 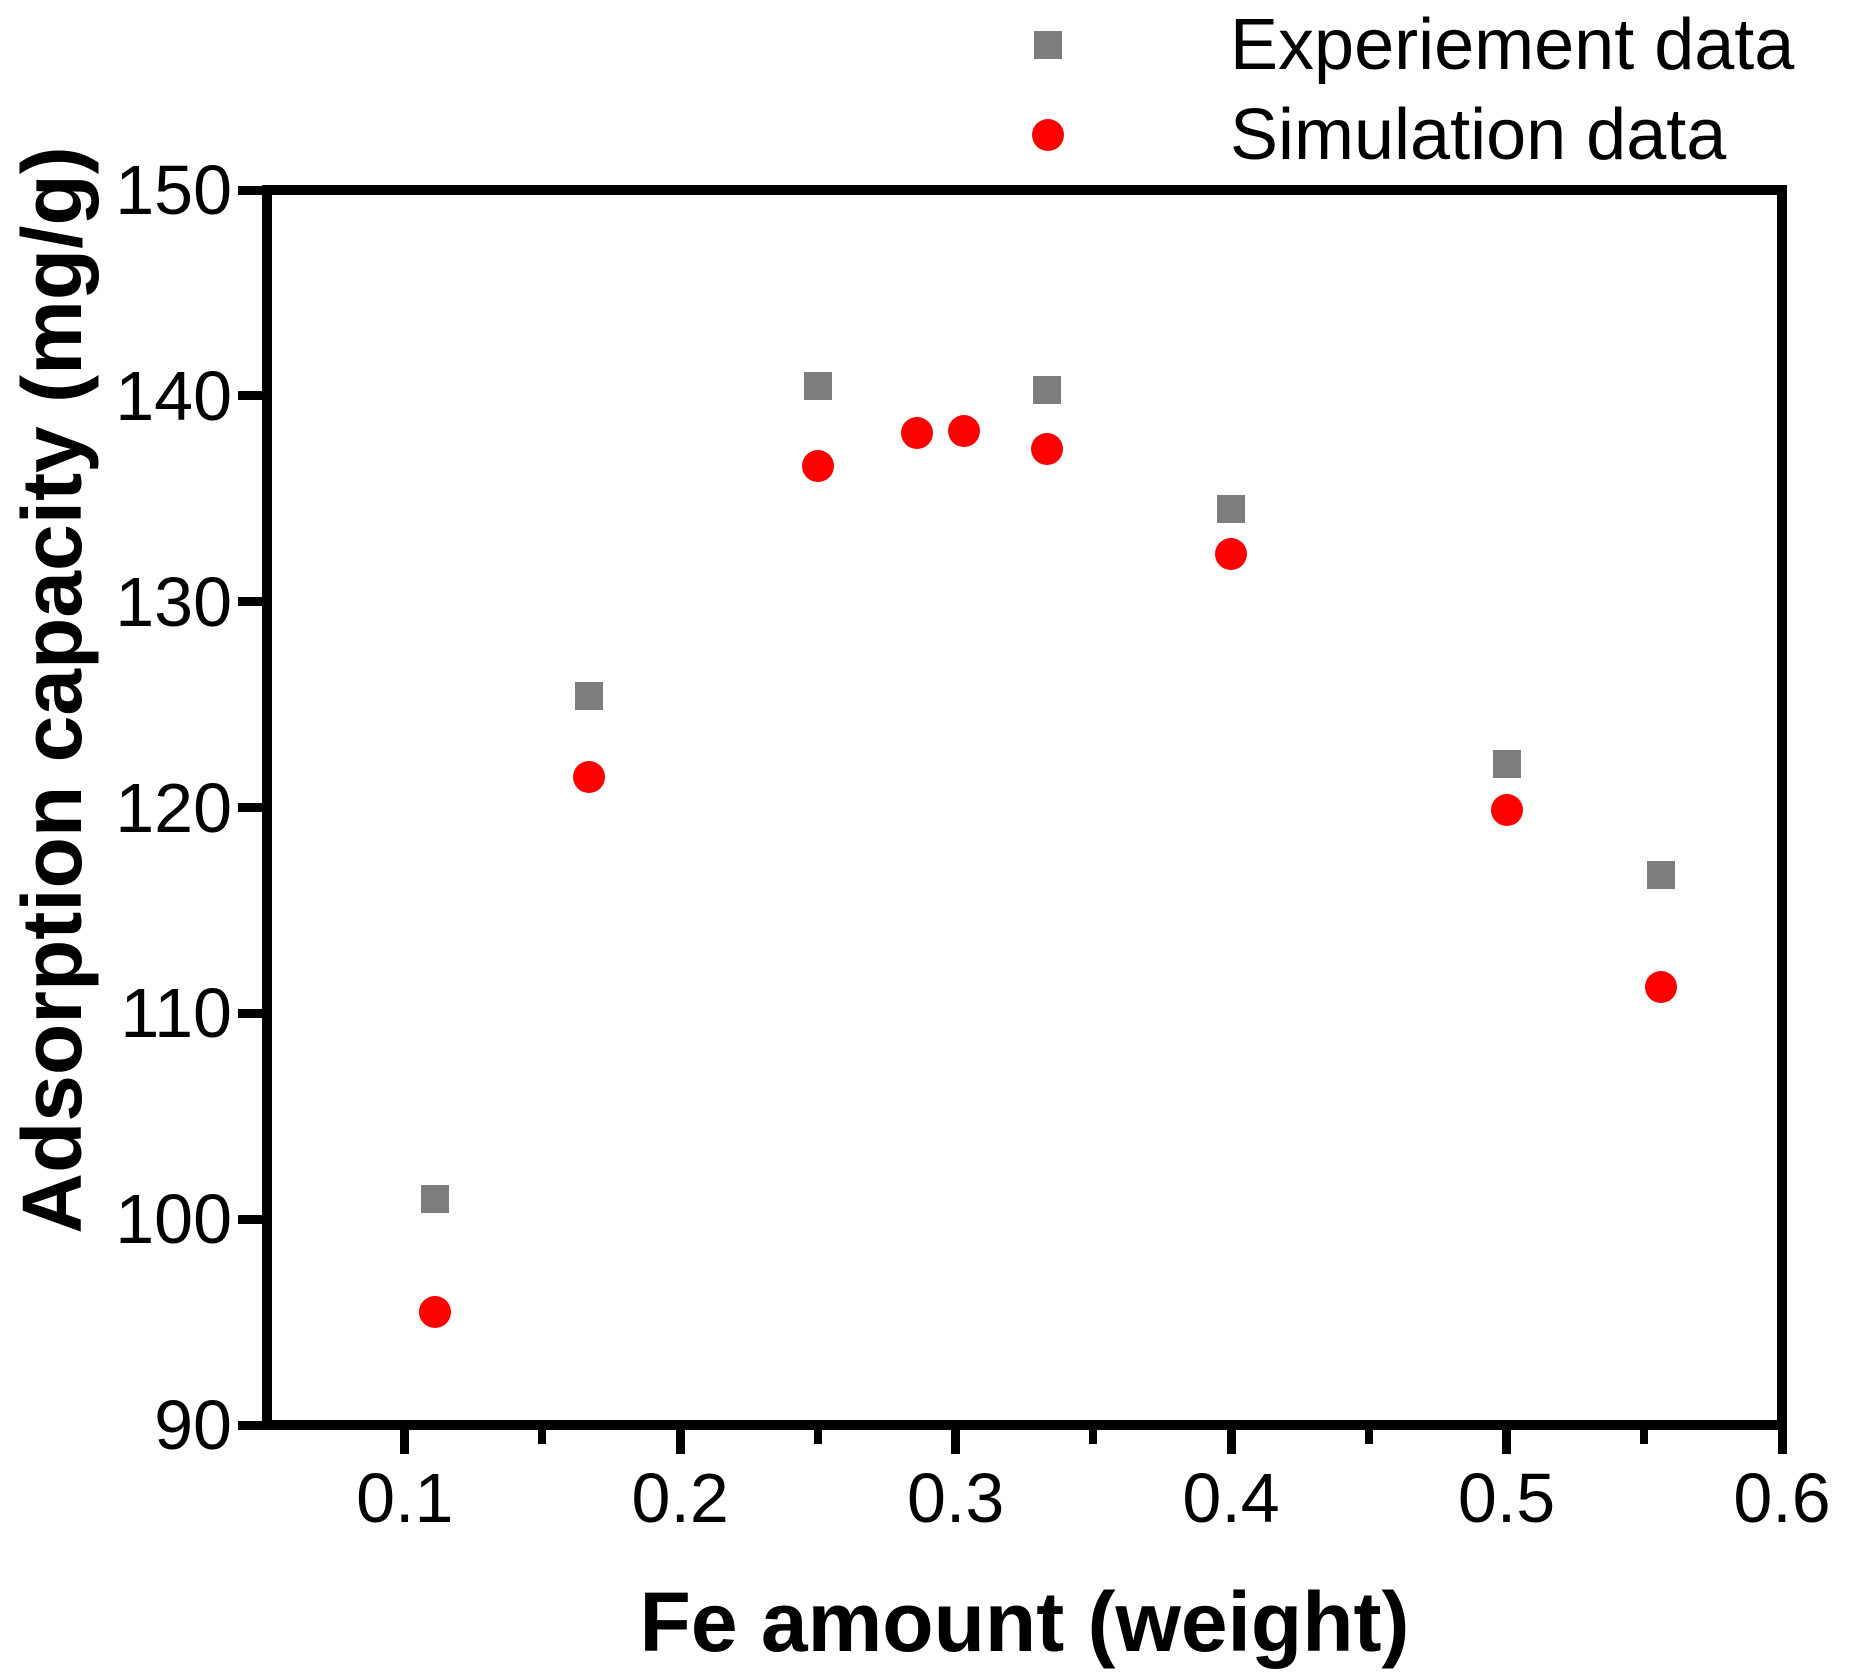 I want to click on y-tick-label: 110, so click(x=176, y=1013).